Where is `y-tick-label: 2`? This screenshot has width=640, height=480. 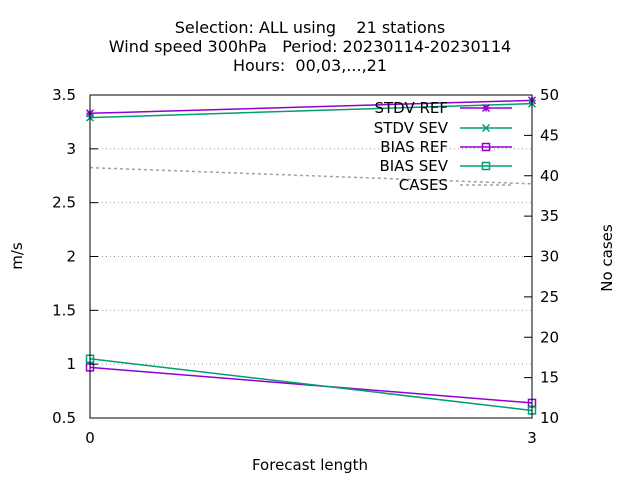
y-tick-label: 2 is located at coordinates (71, 257).